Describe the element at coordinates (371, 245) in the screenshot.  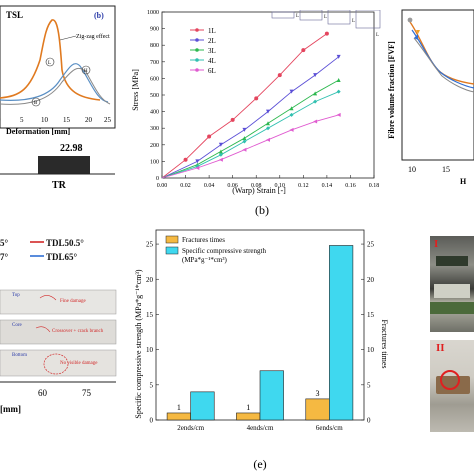
I see `y2-tick-label: 25` at that location.